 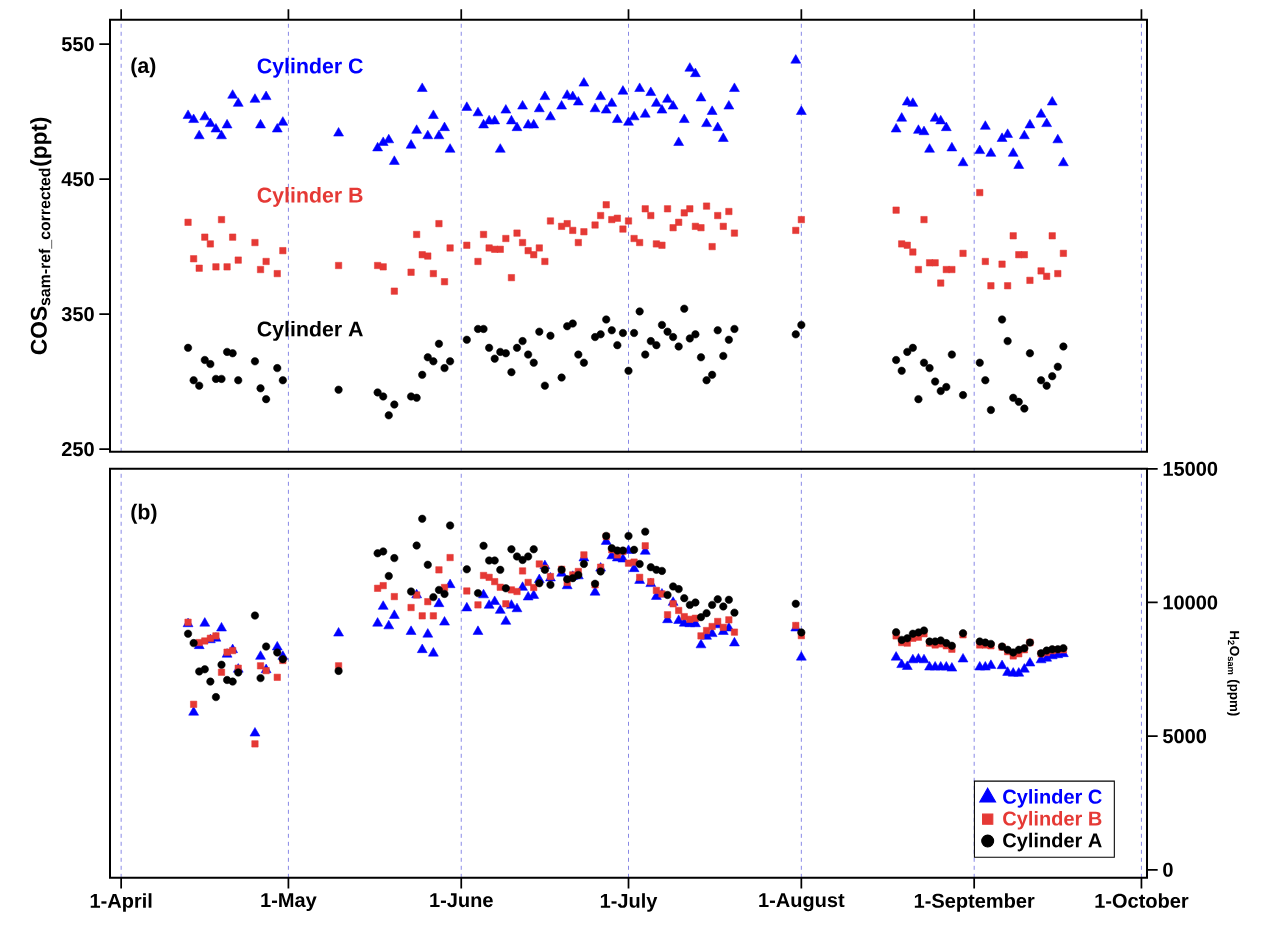 What do you see at coordinates (974, 902) in the screenshot?
I see `x-tick-label: 1-September` at bounding box center [974, 902].